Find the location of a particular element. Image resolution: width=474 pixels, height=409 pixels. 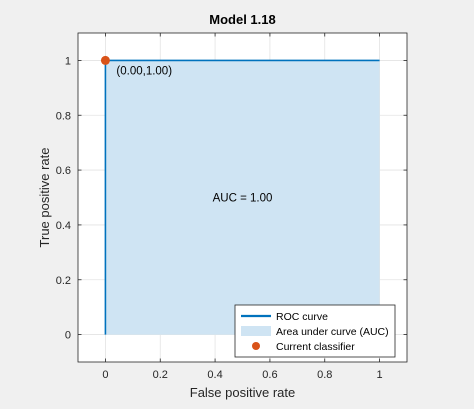

current-classifier-point is located at coordinates (105, 60).